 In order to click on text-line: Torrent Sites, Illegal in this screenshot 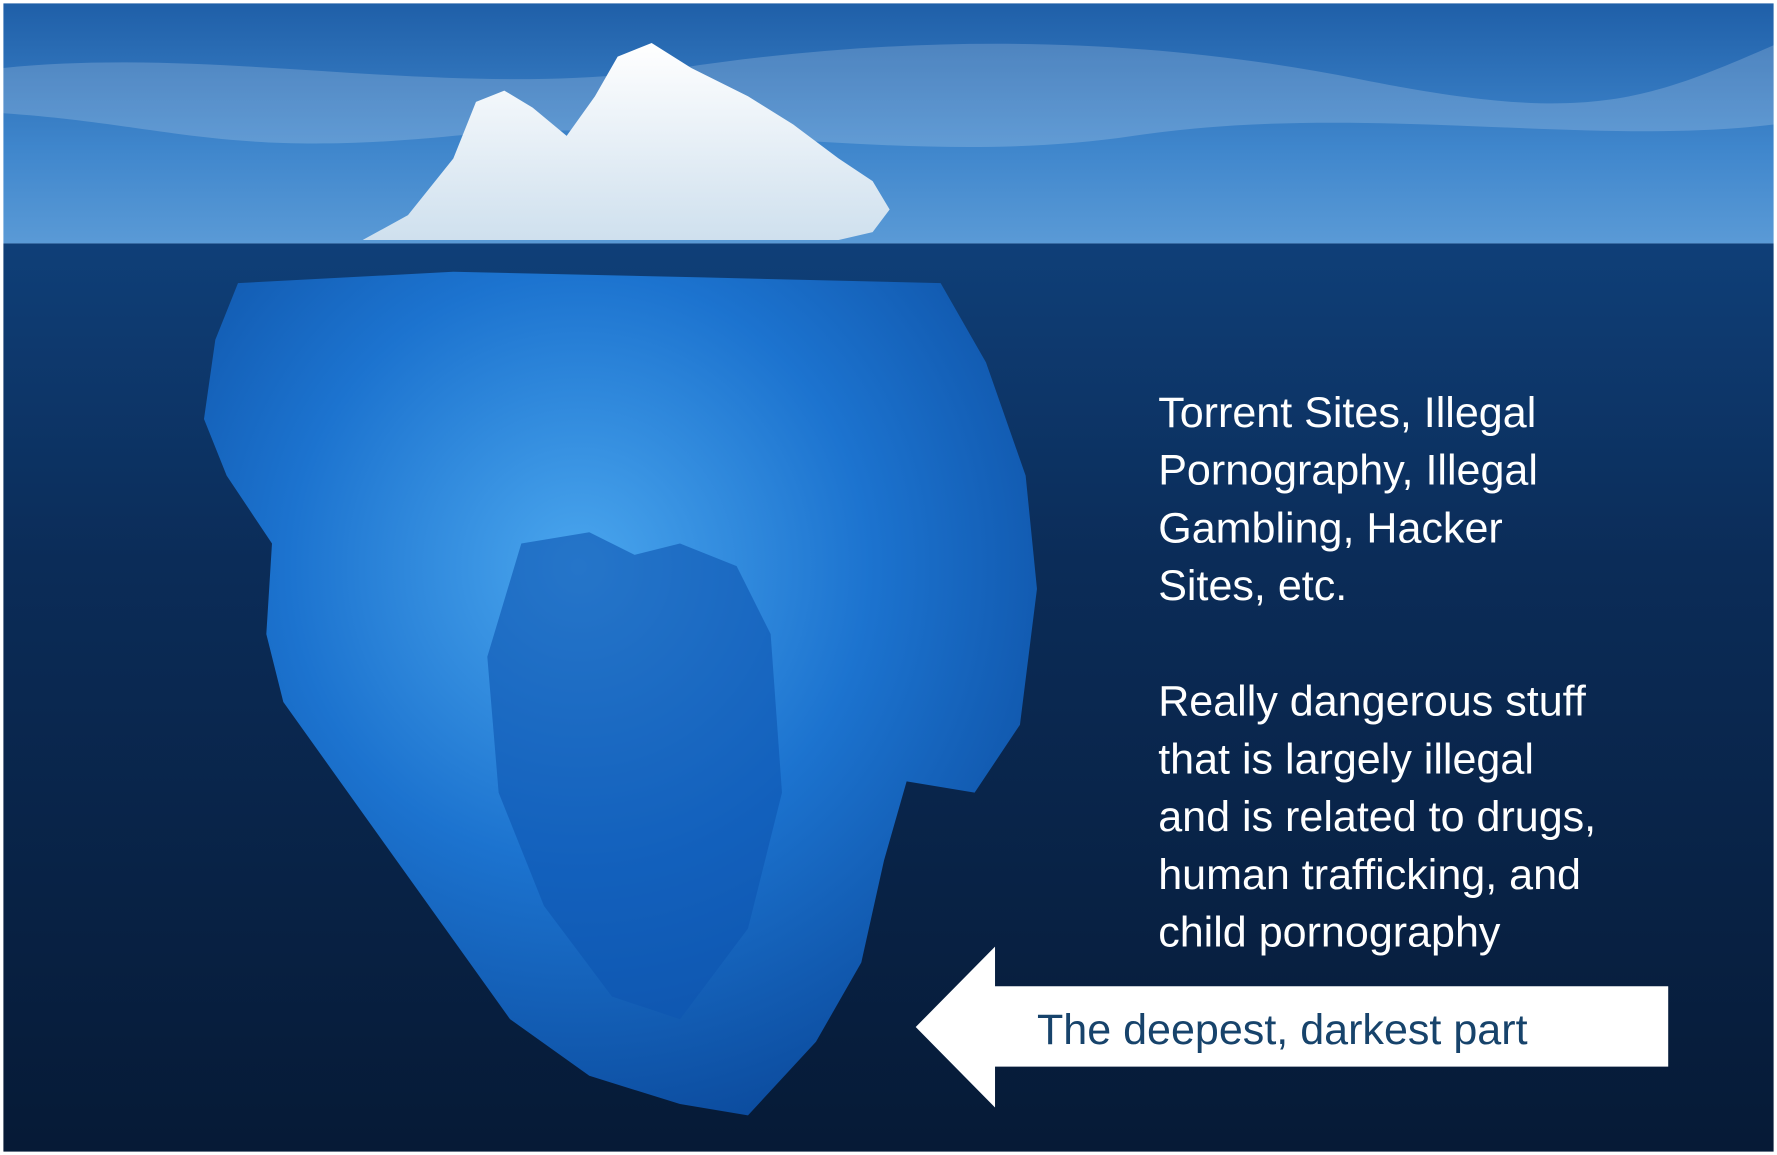, I will do `click(1347, 413)`.